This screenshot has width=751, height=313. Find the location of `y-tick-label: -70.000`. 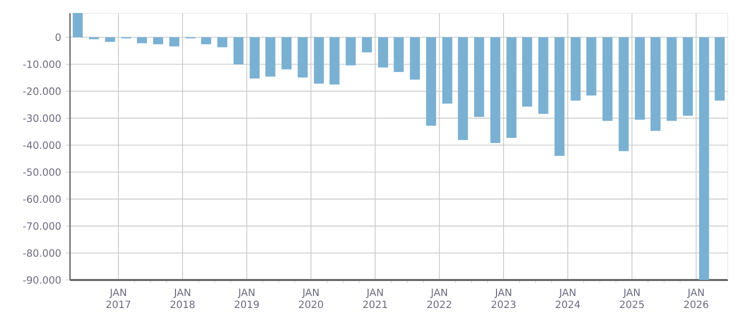

y-tick-label: -70.000 is located at coordinates (42, 226).